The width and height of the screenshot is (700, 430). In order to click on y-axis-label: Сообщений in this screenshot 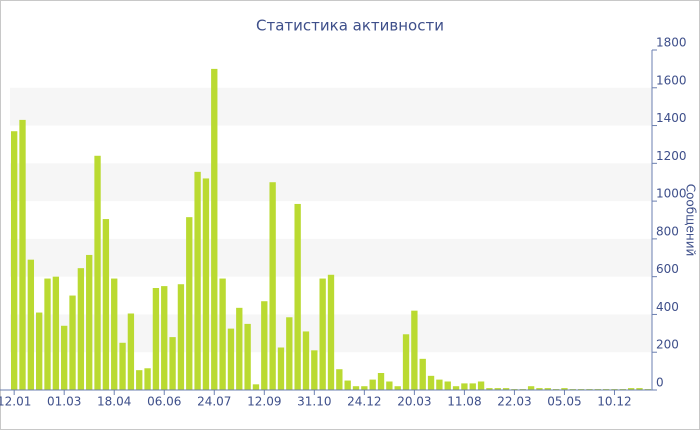, I will do `click(691, 220)`.